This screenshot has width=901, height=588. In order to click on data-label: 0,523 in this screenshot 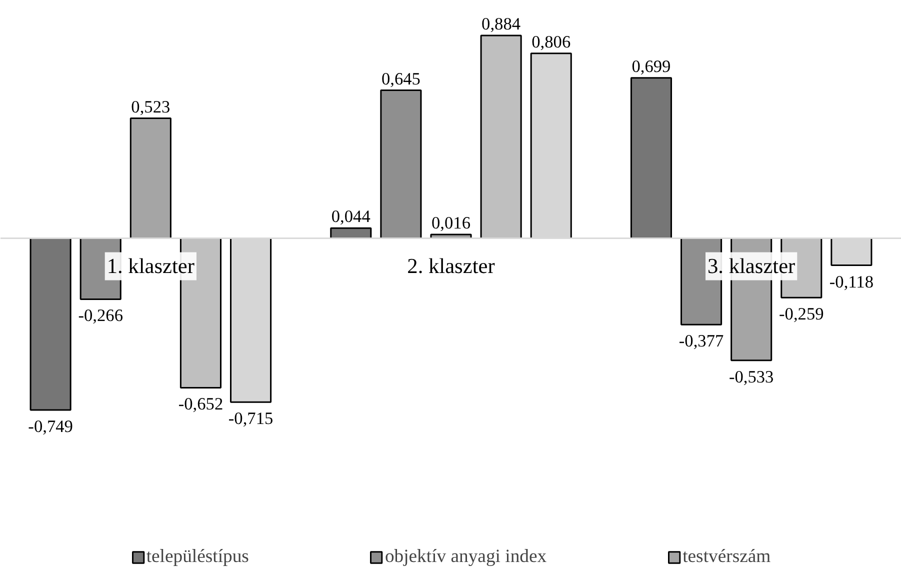, I will do `click(150, 106)`.